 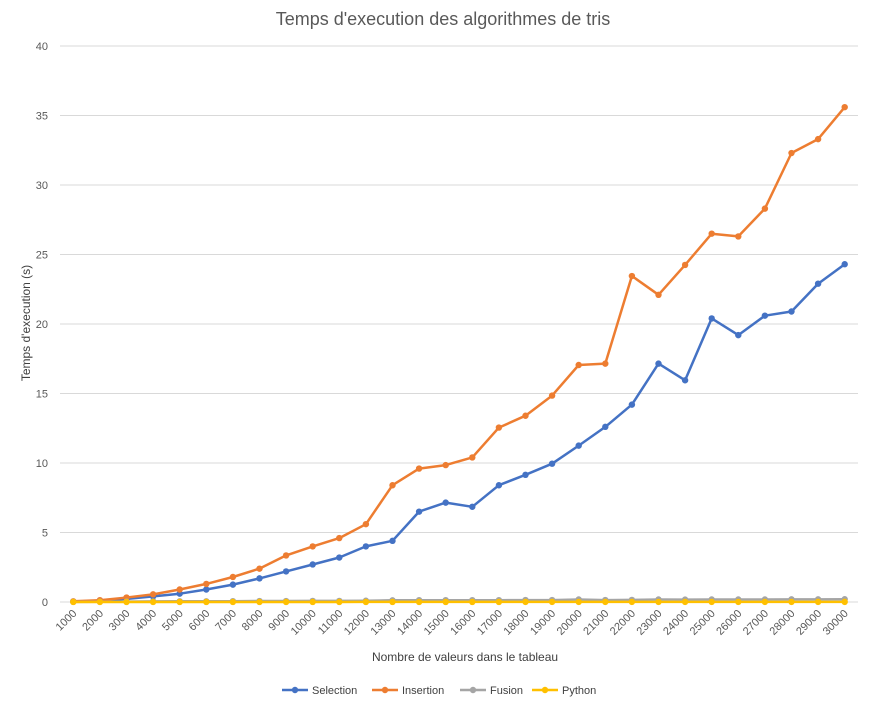 What do you see at coordinates (756, 623) in the screenshot?
I see `x-tick-label: 27000` at bounding box center [756, 623].